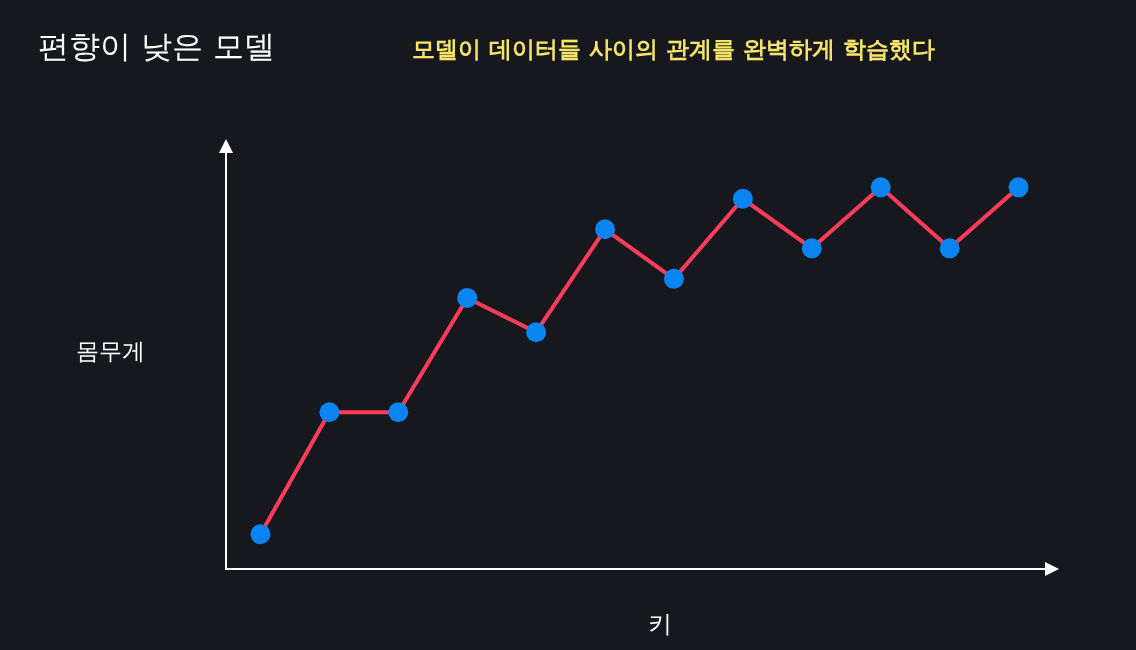 This screenshot has height=650, width=1136. Describe the element at coordinates (660, 624) in the screenshot. I see `x-axis-title: 키` at that location.